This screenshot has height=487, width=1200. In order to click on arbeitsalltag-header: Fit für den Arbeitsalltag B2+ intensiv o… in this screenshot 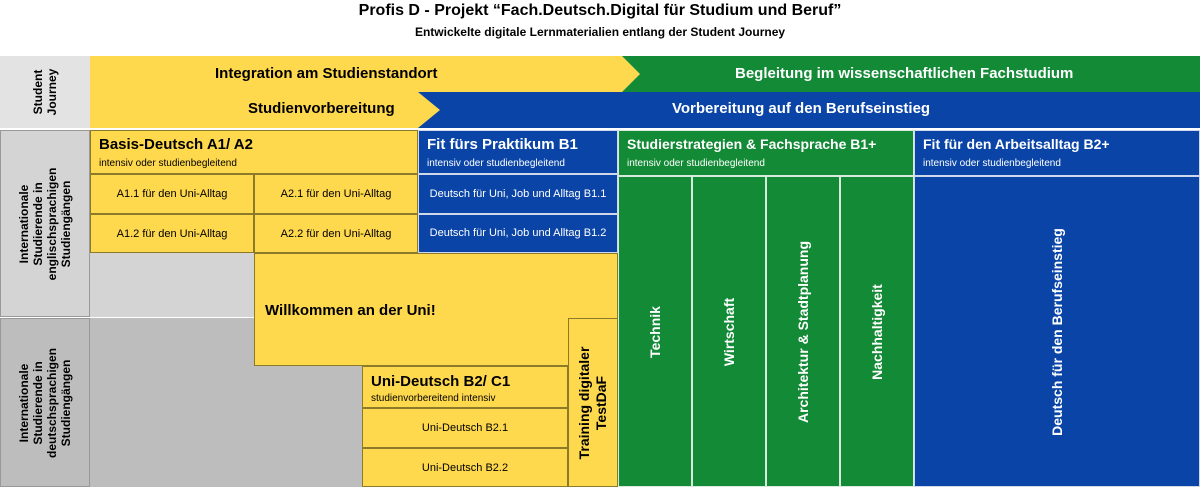, I will do `click(1057, 153)`.